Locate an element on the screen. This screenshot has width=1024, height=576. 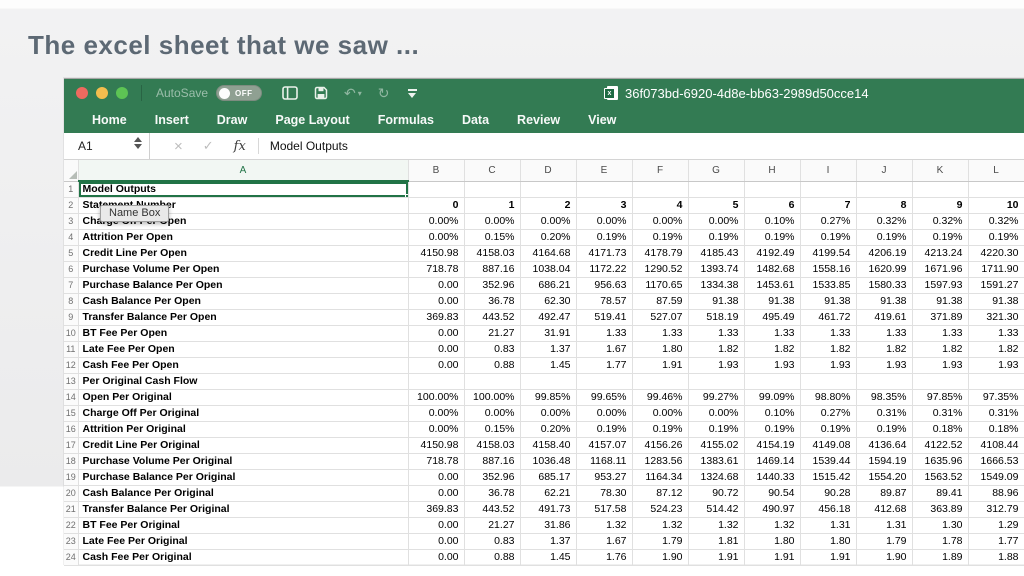
cell: 31.91 is located at coordinates (548, 333).